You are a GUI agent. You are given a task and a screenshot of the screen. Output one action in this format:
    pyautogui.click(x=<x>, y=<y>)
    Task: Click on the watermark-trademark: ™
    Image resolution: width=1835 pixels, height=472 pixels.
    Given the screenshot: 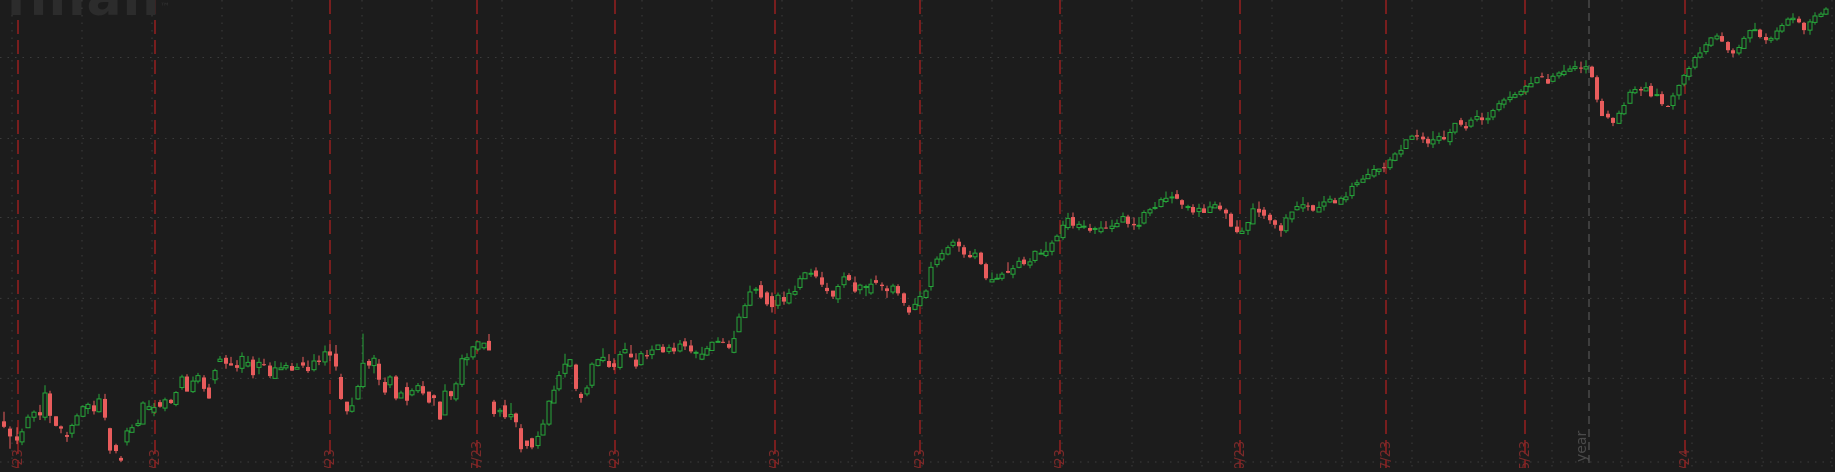 What is the action you would take?
    pyautogui.click(x=165, y=7)
    